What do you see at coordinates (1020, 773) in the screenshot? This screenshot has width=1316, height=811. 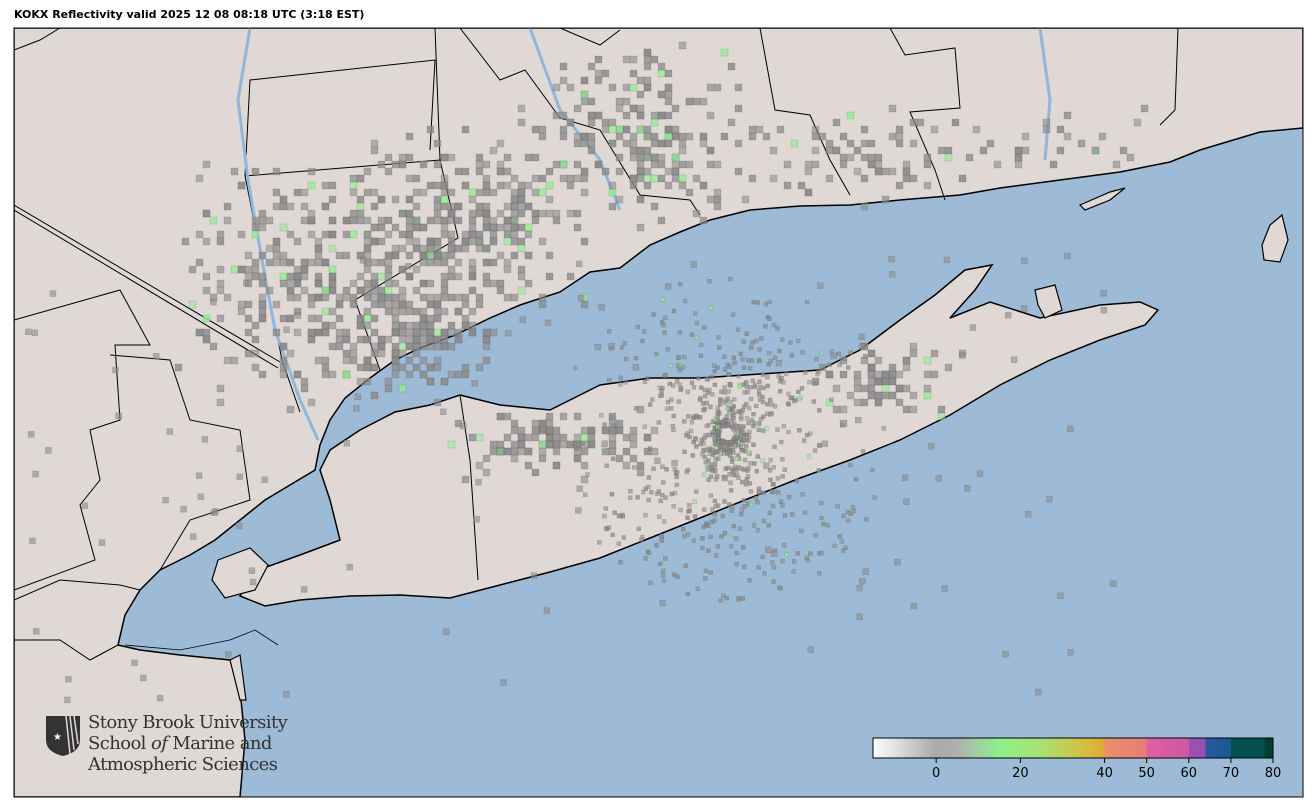 I see `colorbar-tick-label: 20` at bounding box center [1020, 773].